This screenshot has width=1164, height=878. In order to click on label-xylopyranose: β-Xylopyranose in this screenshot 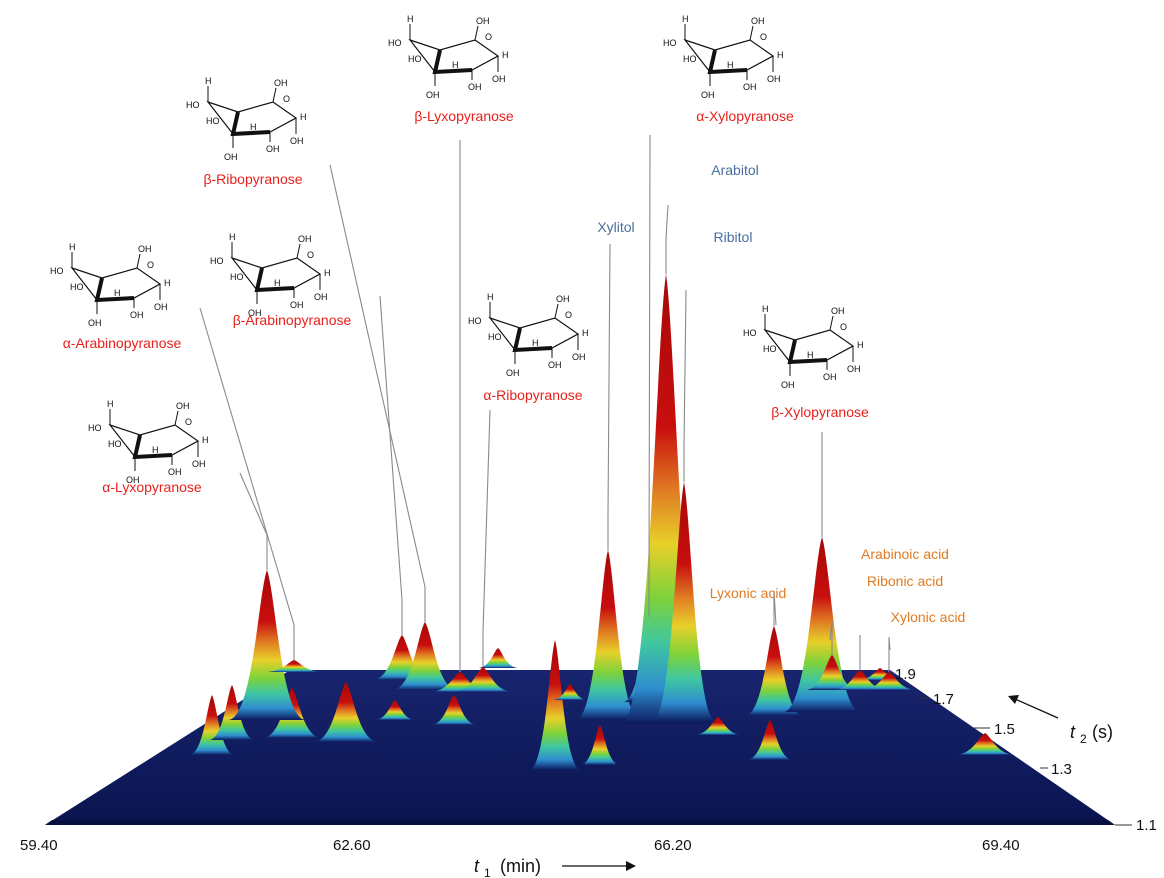, I will do `click(820, 412)`.